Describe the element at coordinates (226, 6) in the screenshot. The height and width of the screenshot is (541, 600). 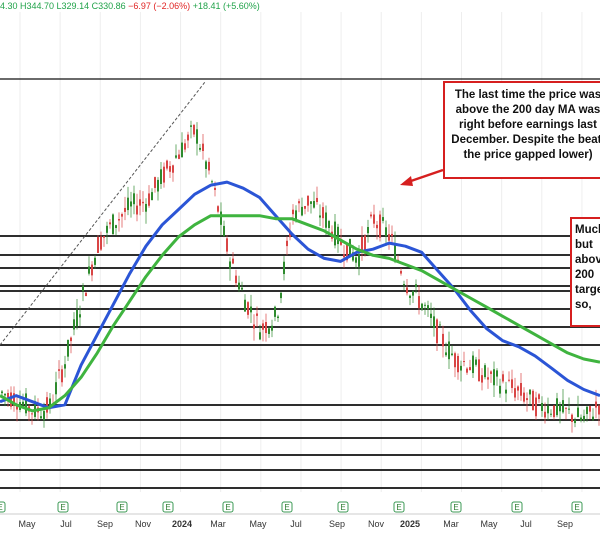
I see `change2-text: +18.41 (+5.60%)` at that location.